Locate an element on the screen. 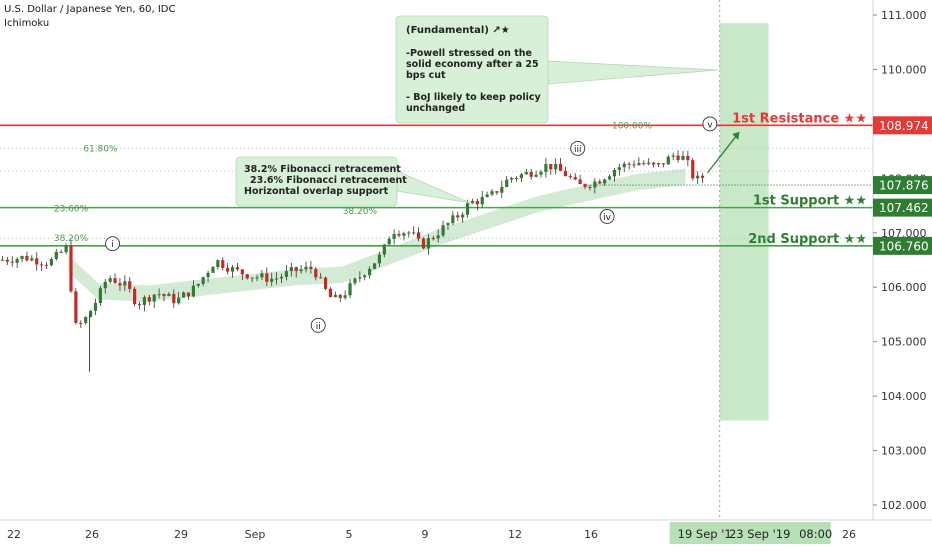 The height and width of the screenshot is (554, 932). level-badge-2-text: 107.462 is located at coordinates (904, 208).